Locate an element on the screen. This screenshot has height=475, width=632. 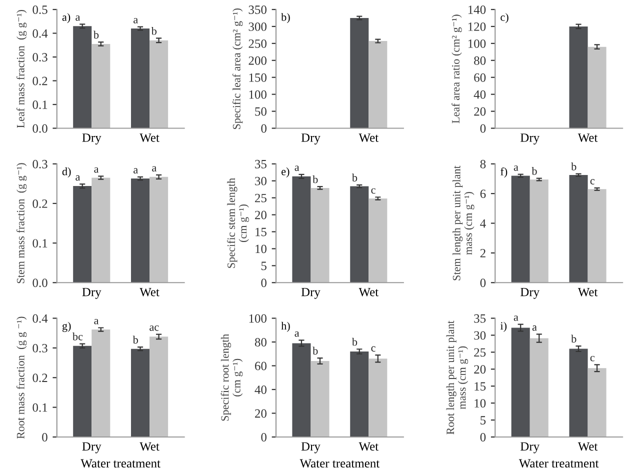
y-tick-label: 50 is located at coordinates (260, 111).